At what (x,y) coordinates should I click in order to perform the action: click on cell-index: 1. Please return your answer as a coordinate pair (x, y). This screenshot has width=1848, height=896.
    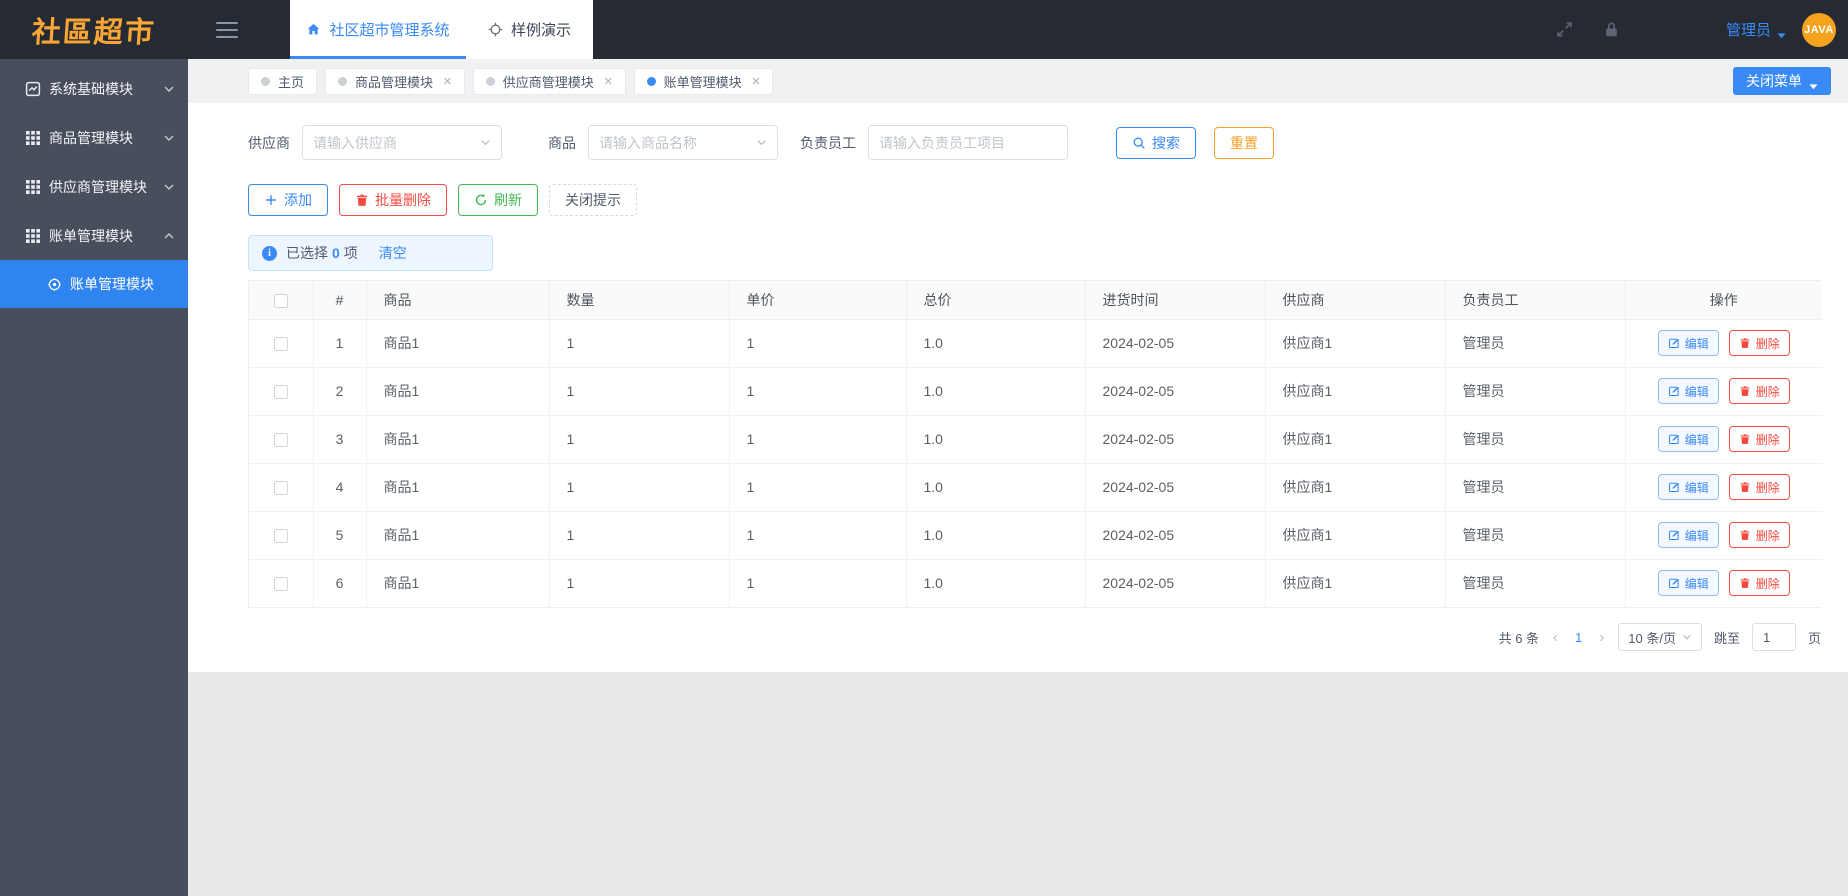
    Looking at the image, I should click on (340, 343).